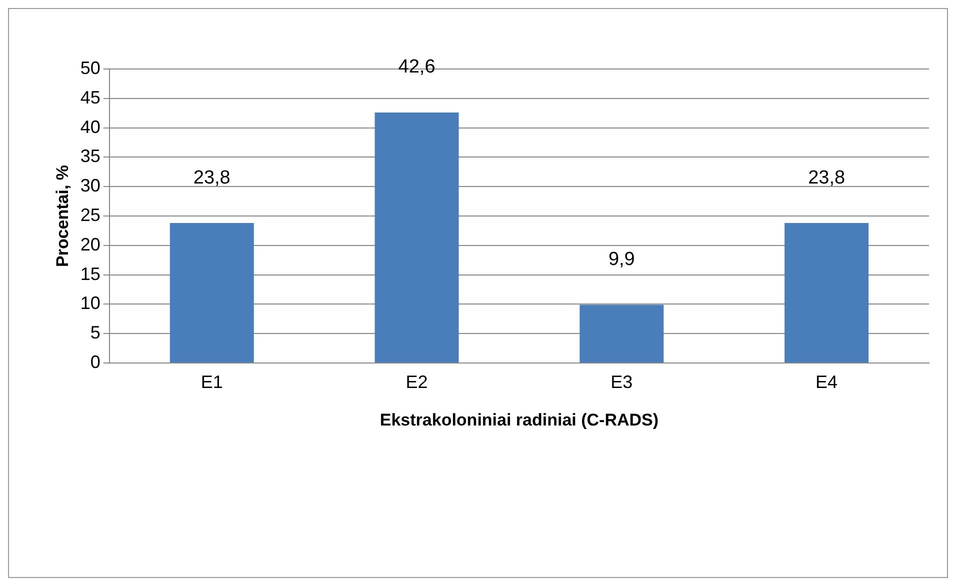 The image size is (957, 586). I want to click on y-tick-label: 10, so click(90, 303).